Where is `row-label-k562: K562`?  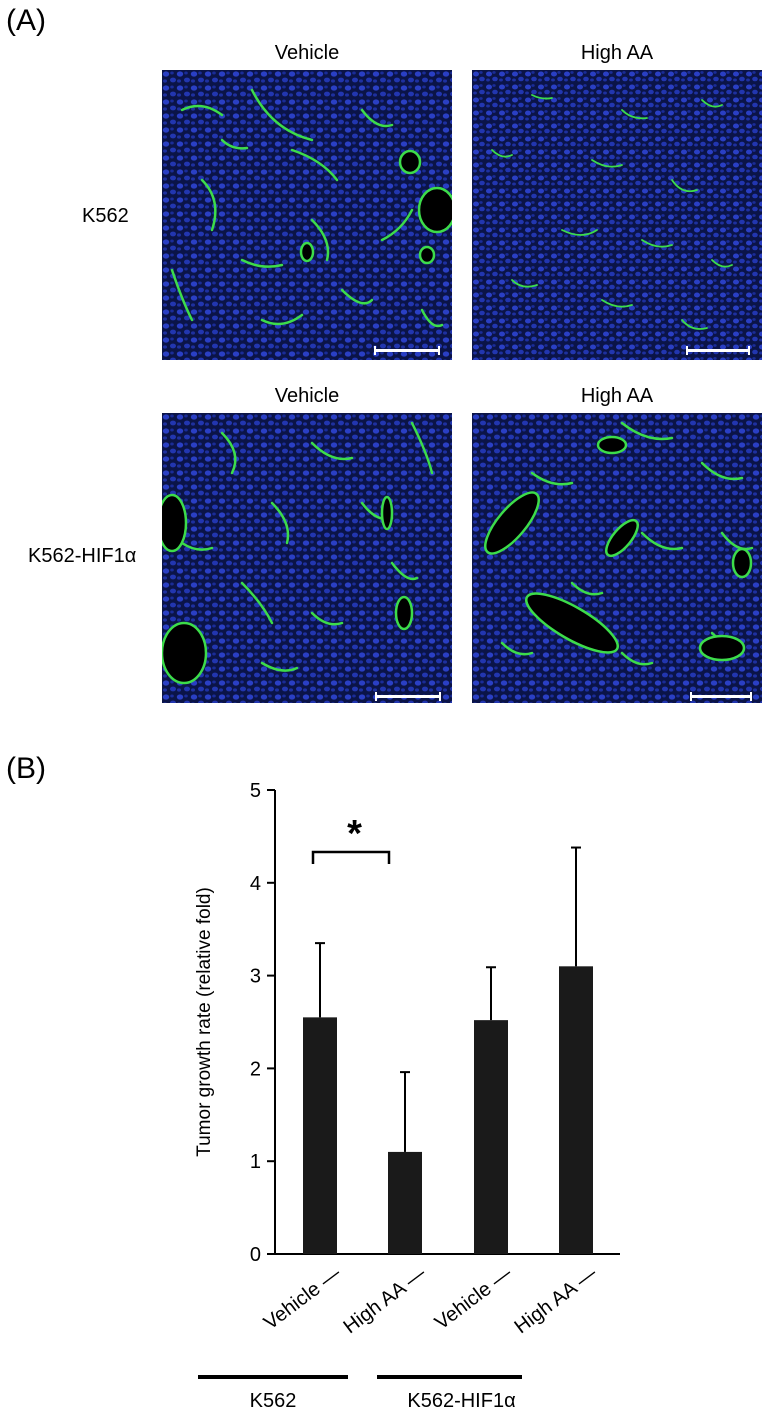 row-label-k562: K562 is located at coordinates (105, 216).